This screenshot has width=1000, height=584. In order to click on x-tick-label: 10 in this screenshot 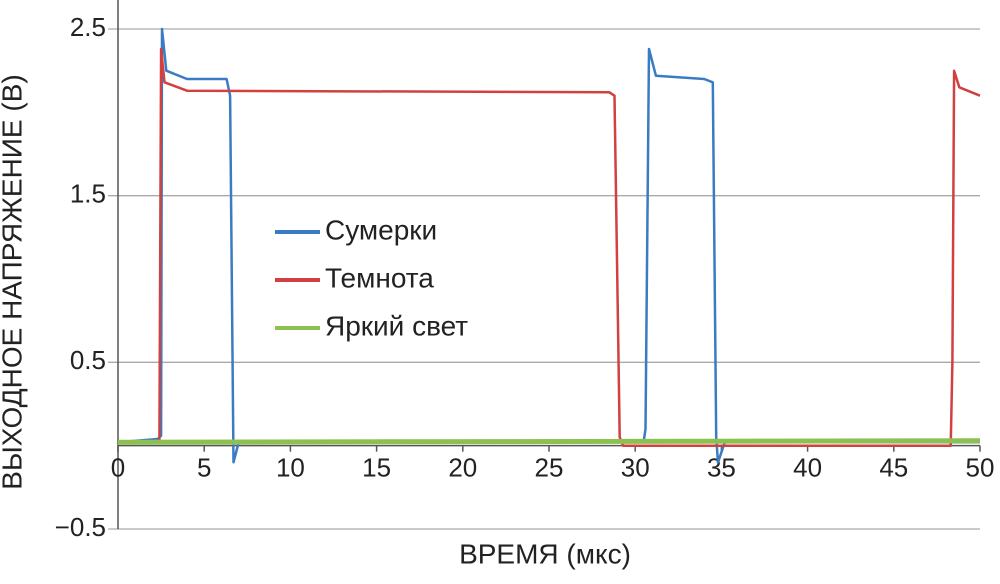, I will do `click(290, 468)`.